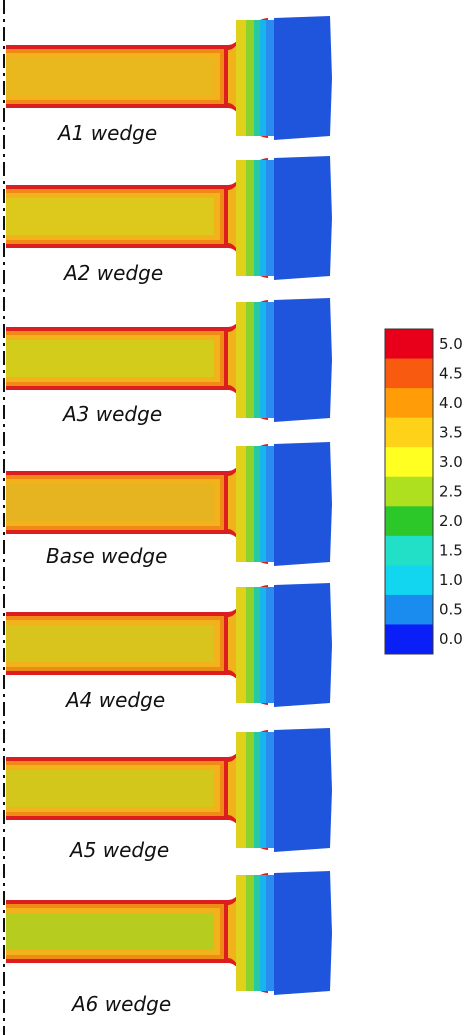 The width and height of the screenshot is (474, 1035). I want to click on panel-label: A5 wedge, so click(118, 850).